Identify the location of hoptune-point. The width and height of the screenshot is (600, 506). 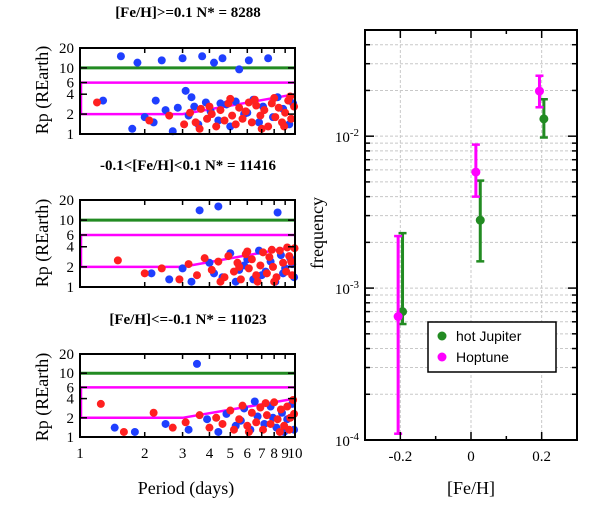
(398, 317).